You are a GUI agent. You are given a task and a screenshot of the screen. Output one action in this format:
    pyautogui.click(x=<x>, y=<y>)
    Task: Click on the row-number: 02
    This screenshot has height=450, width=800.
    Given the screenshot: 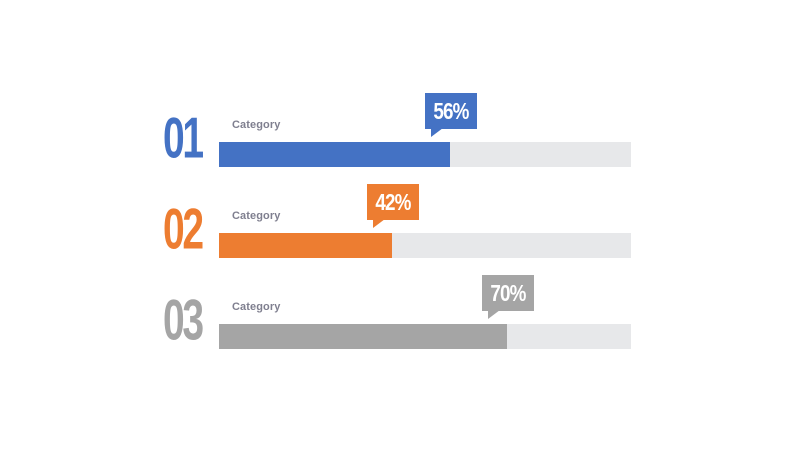 What is the action you would take?
    pyautogui.click(x=184, y=210)
    